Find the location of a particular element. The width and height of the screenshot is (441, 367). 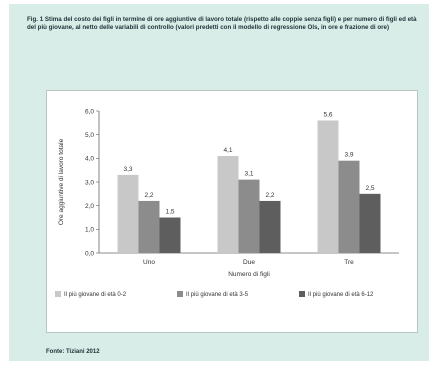

y-tick-label: 4,0 is located at coordinates (89, 159).